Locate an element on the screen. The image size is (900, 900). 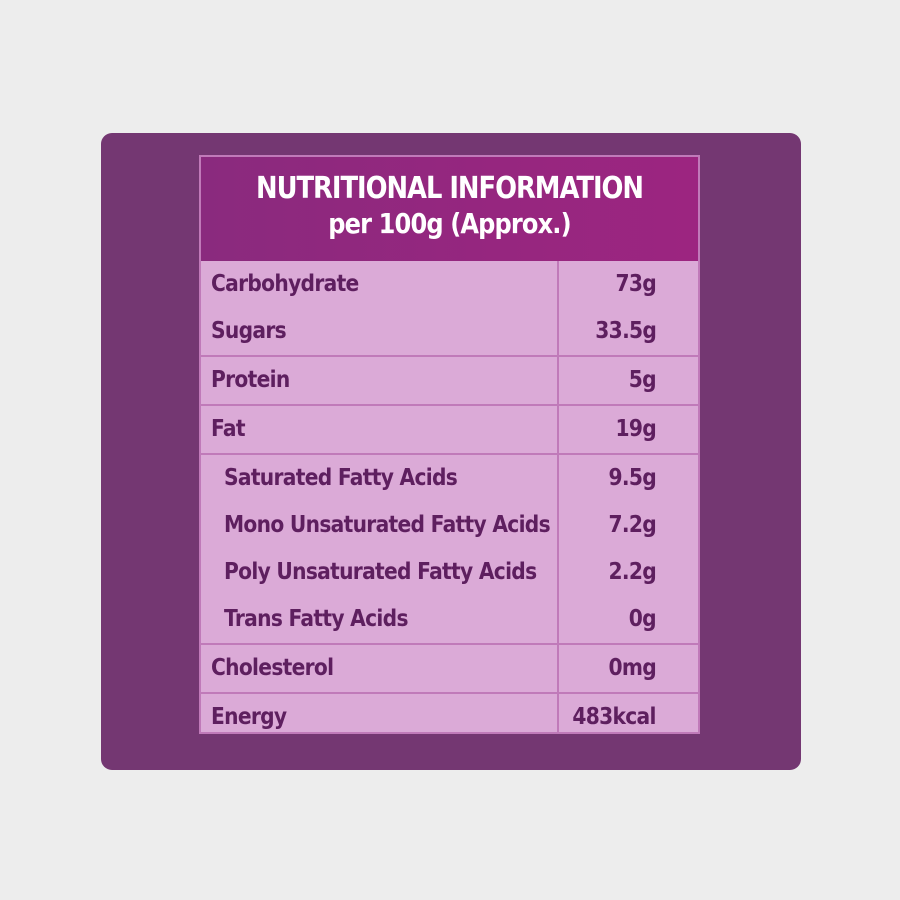
nutrient-value: 483kcal is located at coordinates (614, 717).